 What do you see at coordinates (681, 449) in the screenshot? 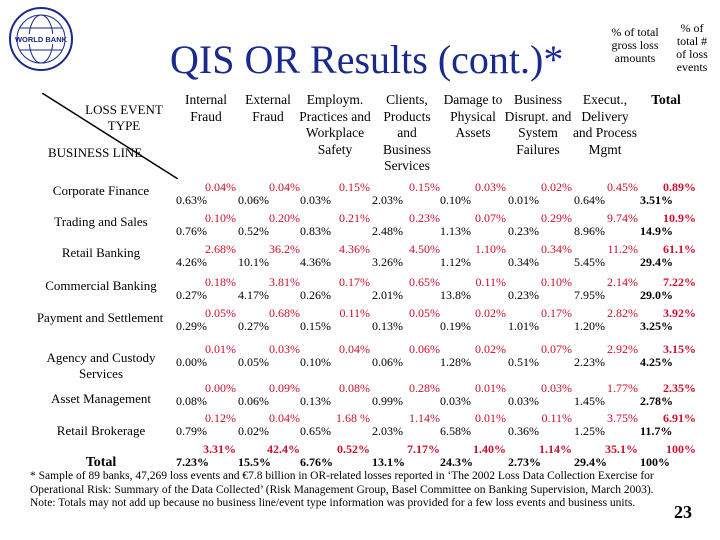
I see `cell-gross-loss: 100%` at bounding box center [681, 449].